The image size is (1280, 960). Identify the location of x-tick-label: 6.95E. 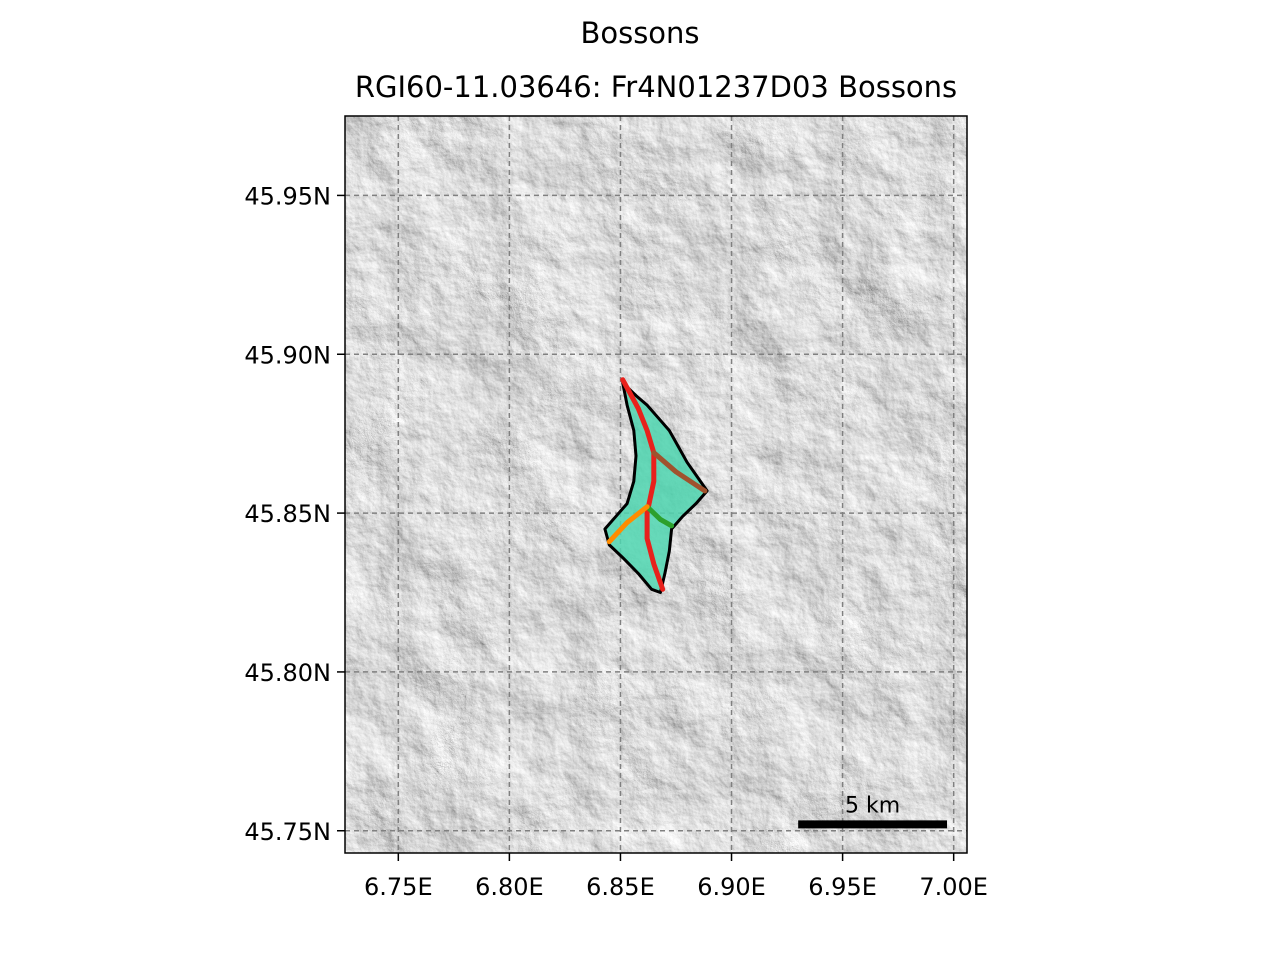
(842, 887).